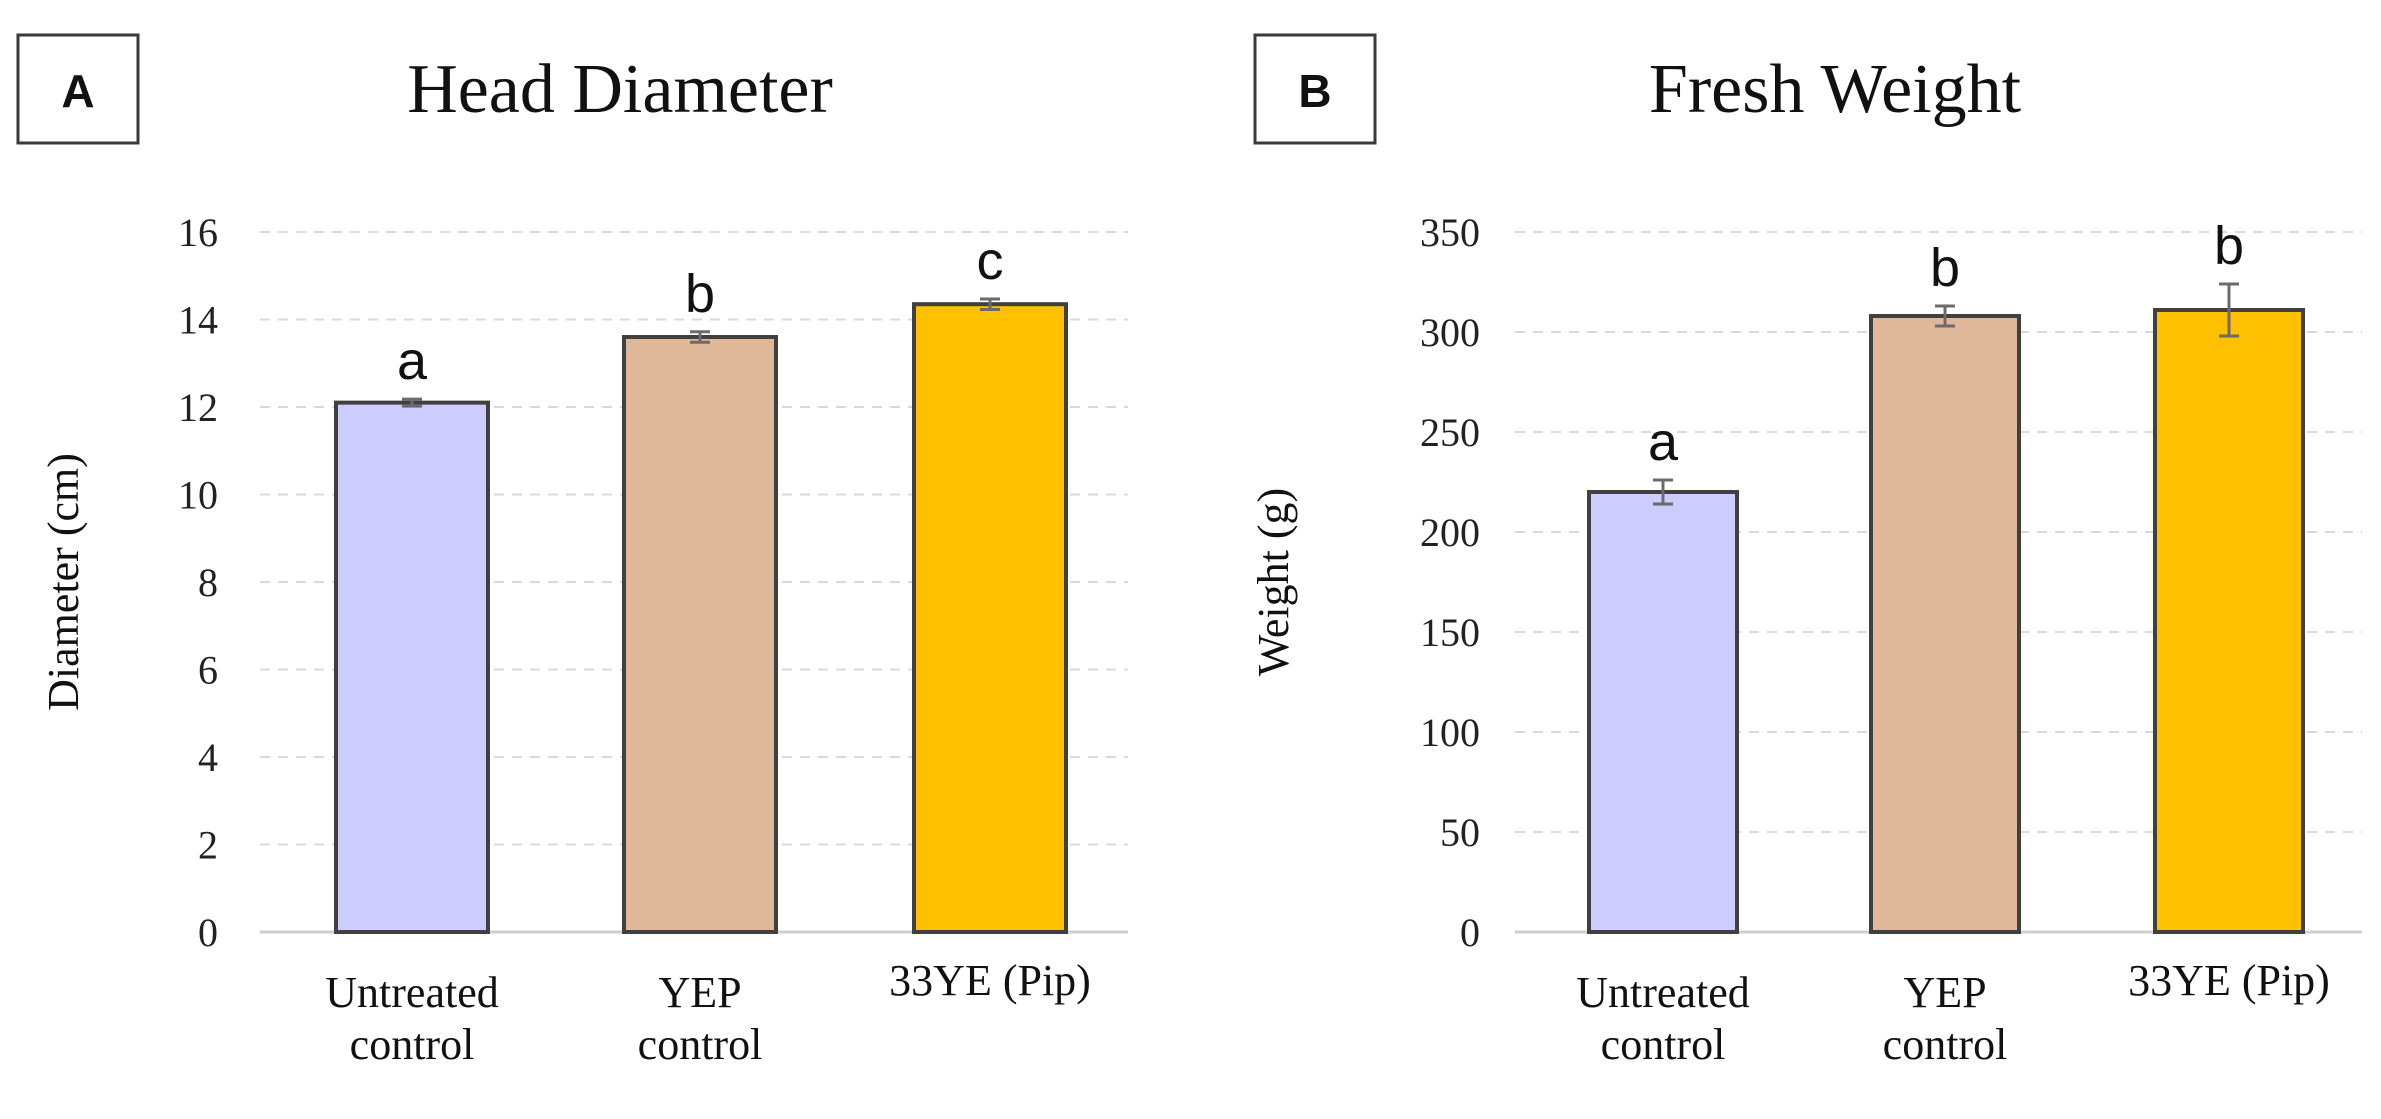 The image size is (2381, 1119). I want to click on significance-letter: c, so click(990, 261).